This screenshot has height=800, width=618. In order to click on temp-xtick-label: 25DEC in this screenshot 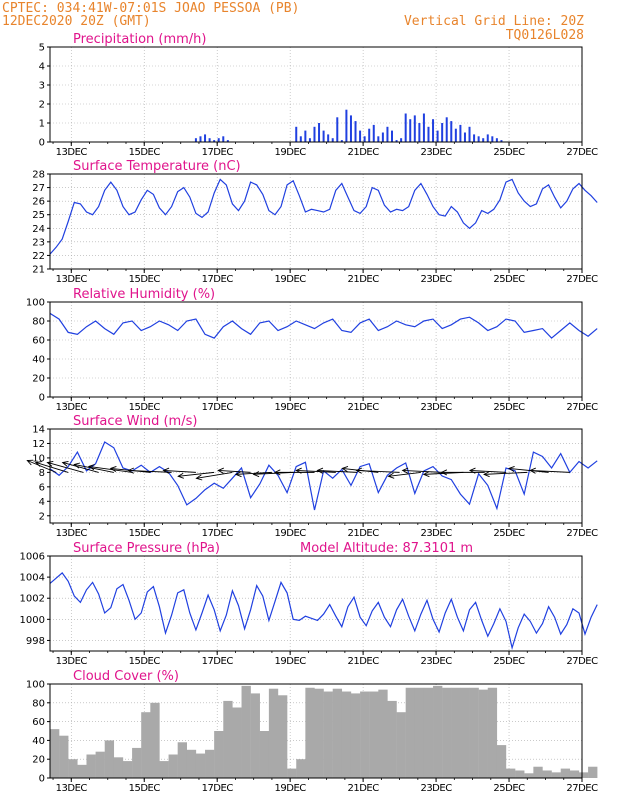, I will do `click(509, 279)`.